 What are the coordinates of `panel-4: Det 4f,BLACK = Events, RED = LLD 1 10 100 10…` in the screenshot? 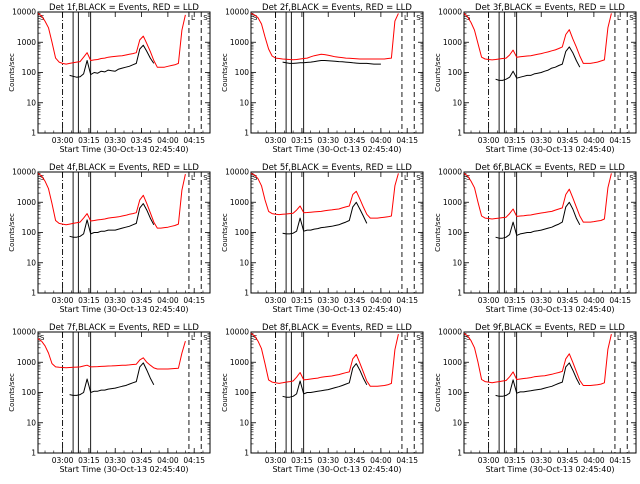 It's located at (109, 238).